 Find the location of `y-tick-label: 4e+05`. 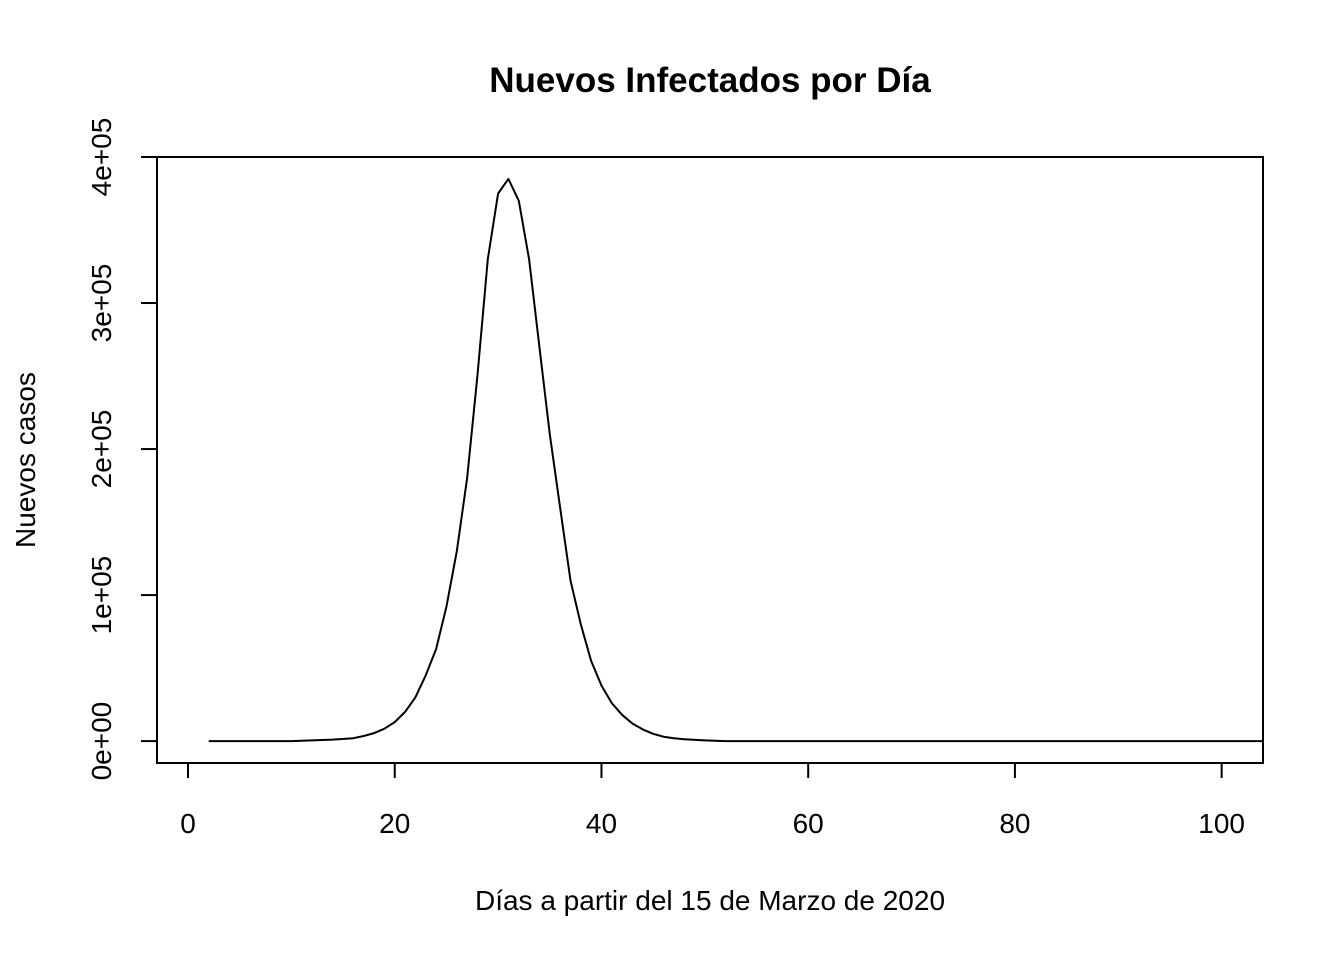

y-tick-label: 4e+05 is located at coordinates (101, 157).